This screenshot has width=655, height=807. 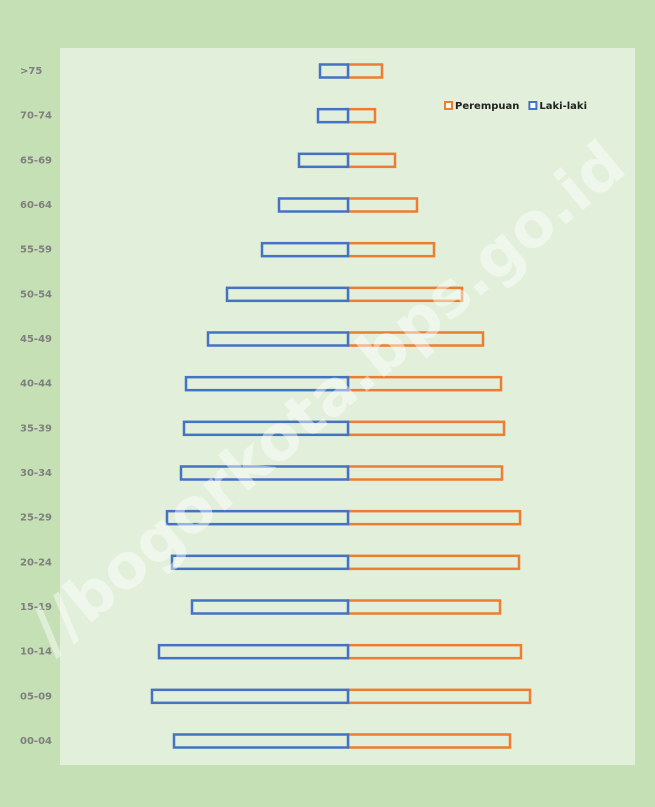 I want to click on category-label: 10-14, so click(x=36, y=652).